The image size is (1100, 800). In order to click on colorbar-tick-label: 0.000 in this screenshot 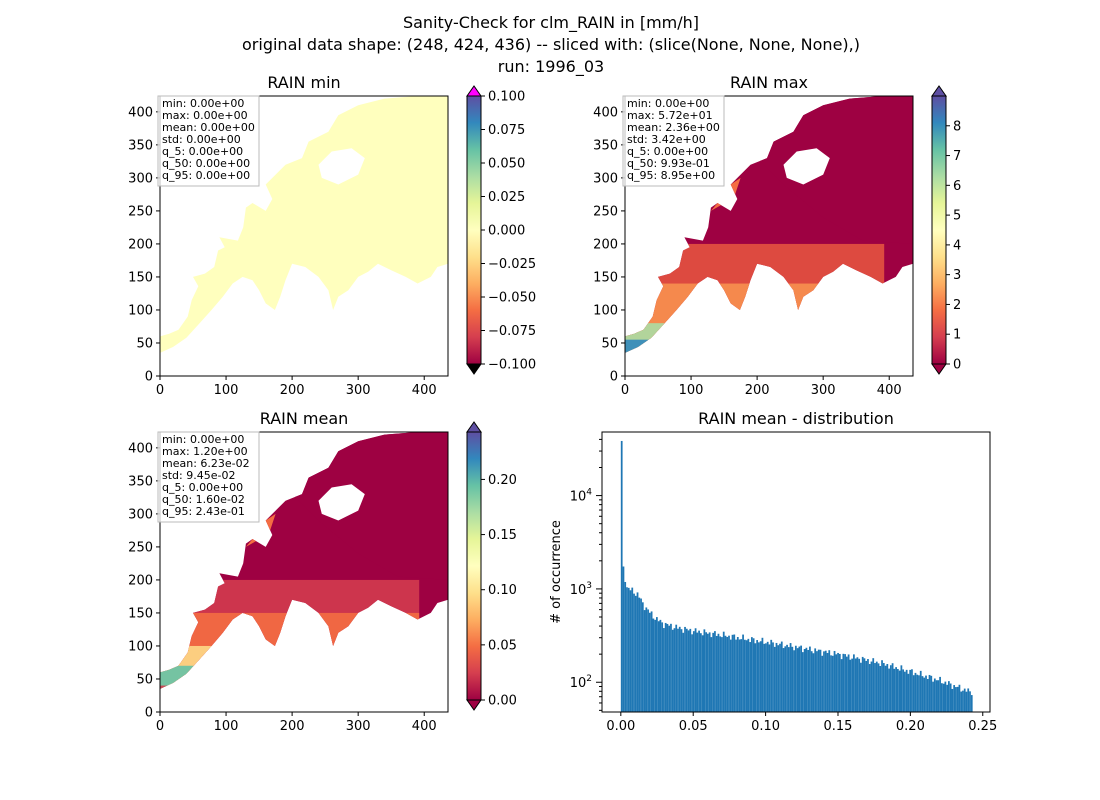, I will do `click(506, 231)`.